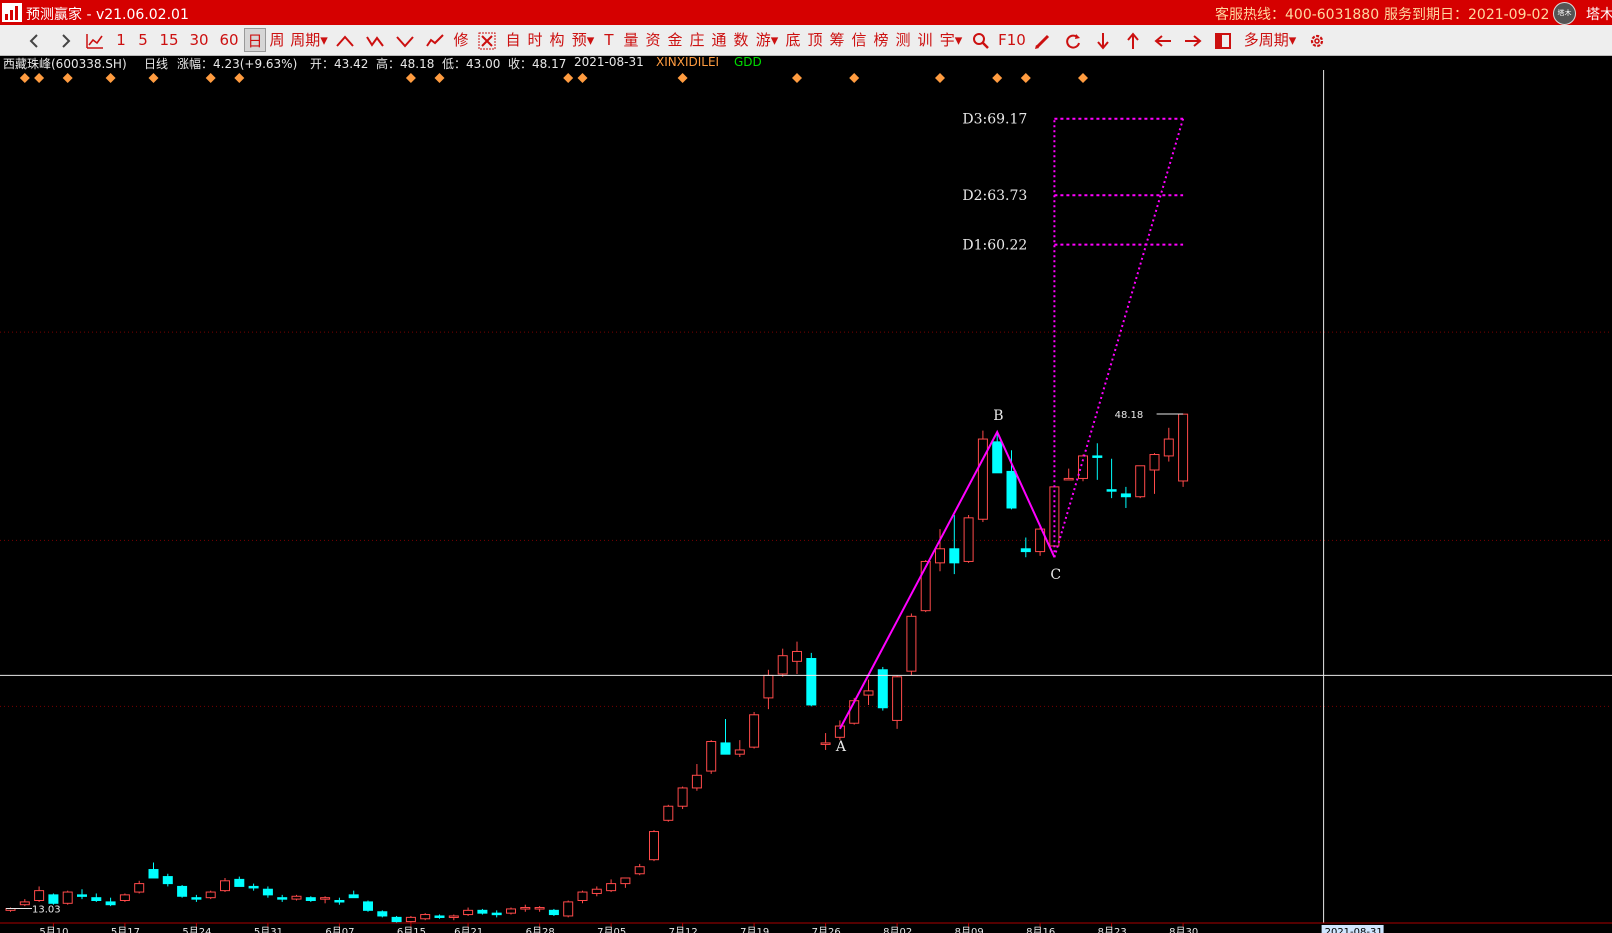 Image resolution: width=1612 pixels, height=933 pixels. I want to click on zigzag-button, so click(375, 40).